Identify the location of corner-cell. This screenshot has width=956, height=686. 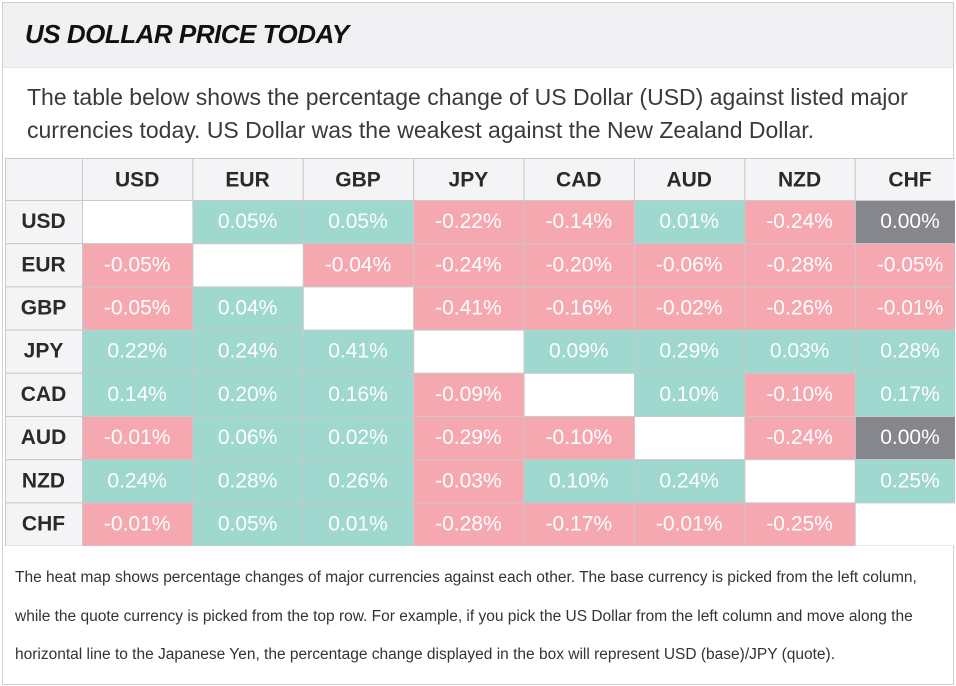
(44, 179).